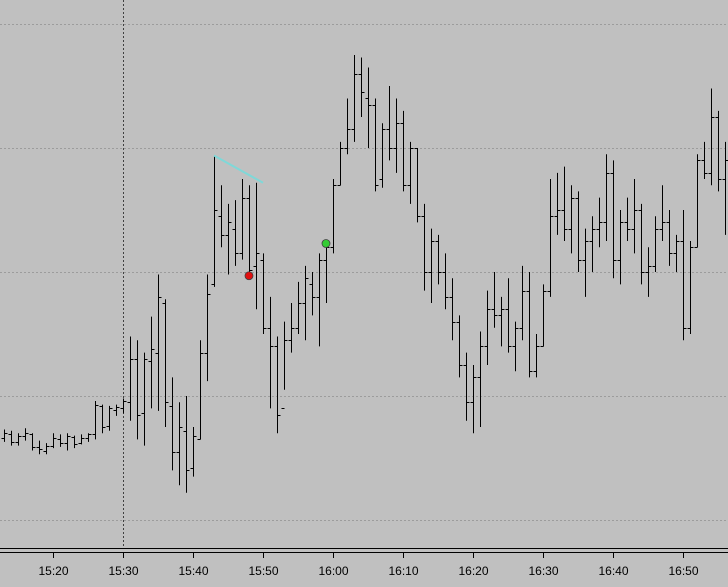  I want to click on x-tick-label: 15:50, so click(263, 571).